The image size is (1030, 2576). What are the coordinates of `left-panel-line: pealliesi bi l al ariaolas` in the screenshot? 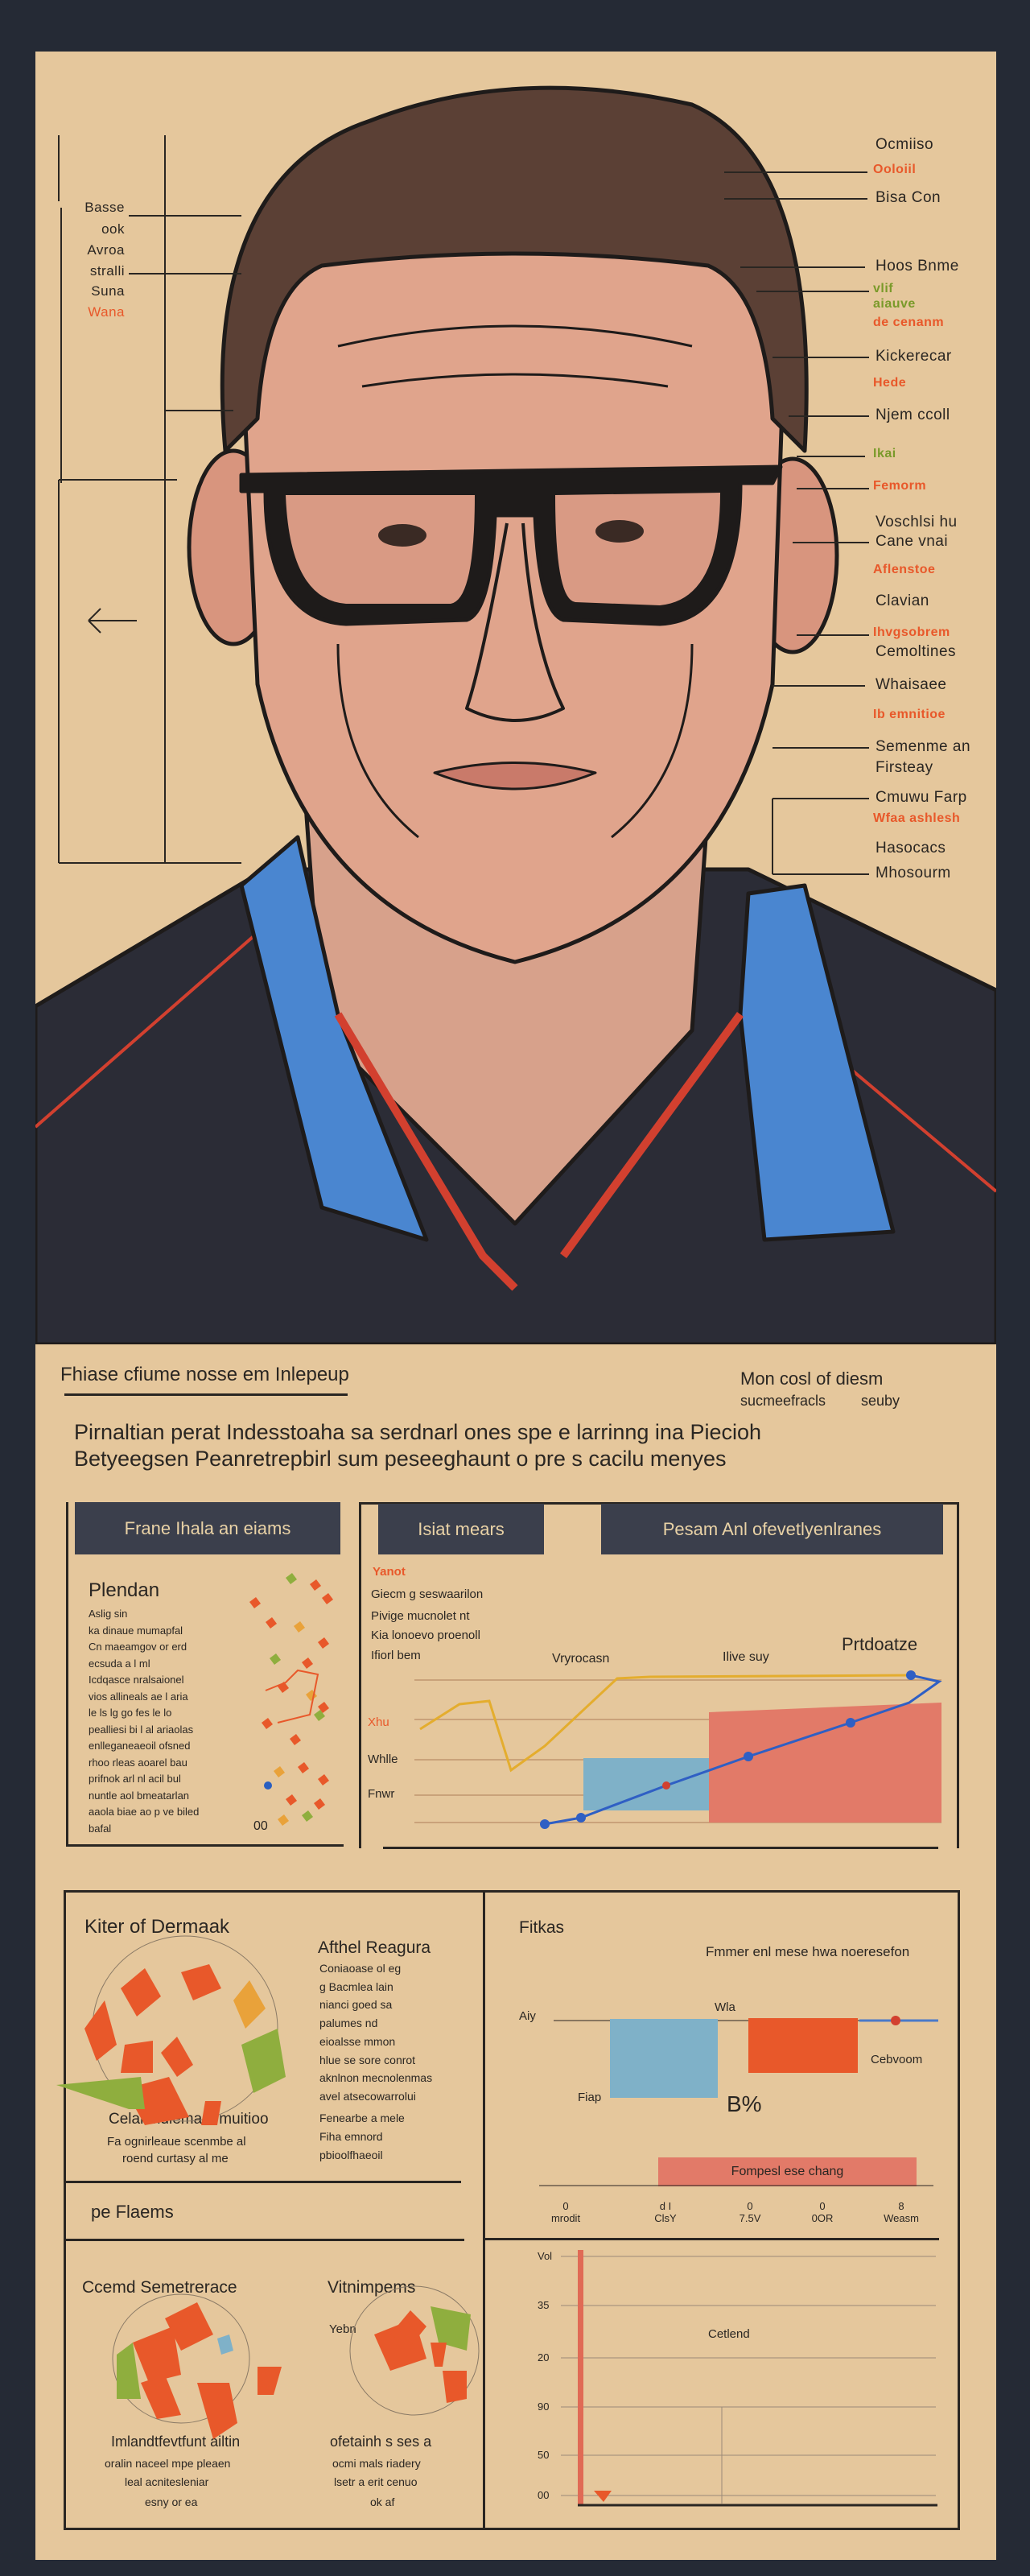 It's located at (141, 1729).